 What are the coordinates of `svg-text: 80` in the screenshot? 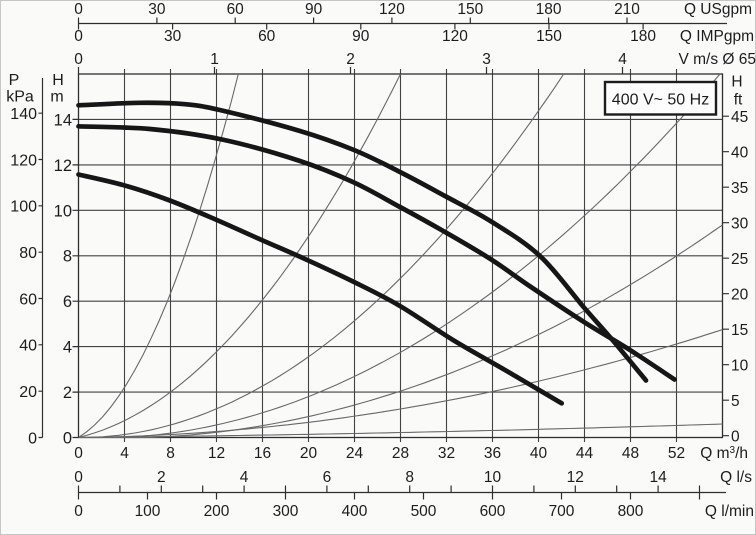 It's located at (28, 253).